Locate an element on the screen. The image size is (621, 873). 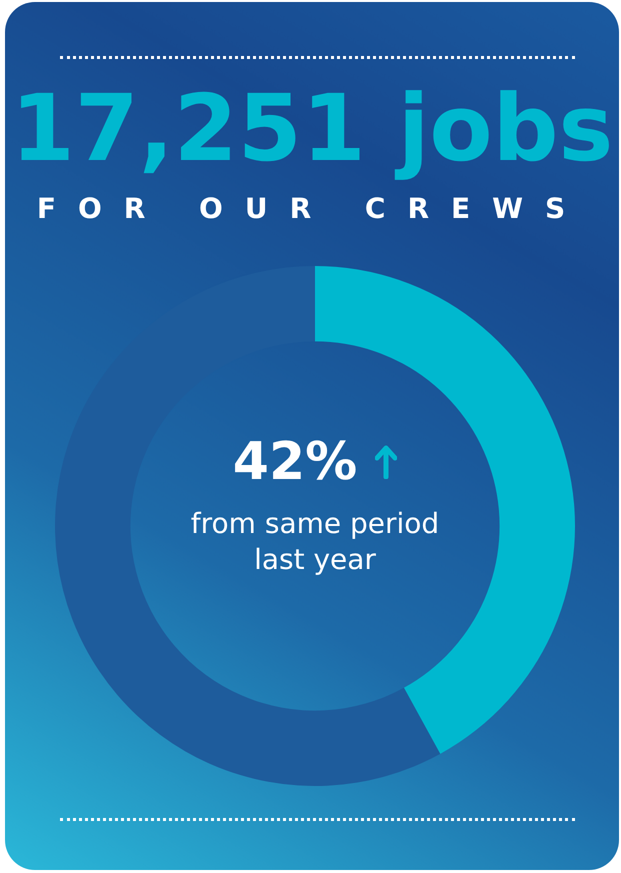
text: 42% is located at coordinates (295, 462).